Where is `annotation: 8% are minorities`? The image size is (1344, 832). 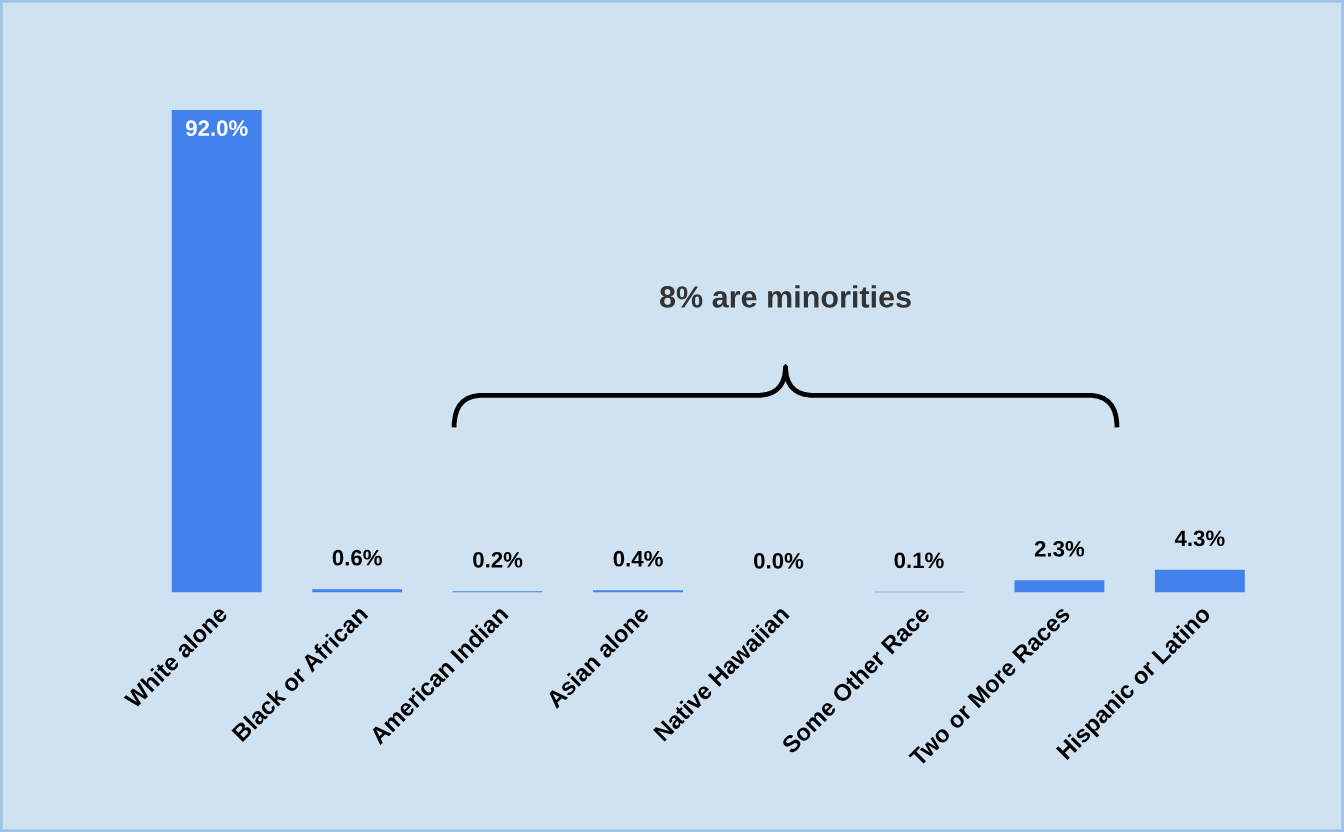 annotation: 8% are minorities is located at coordinates (785, 296).